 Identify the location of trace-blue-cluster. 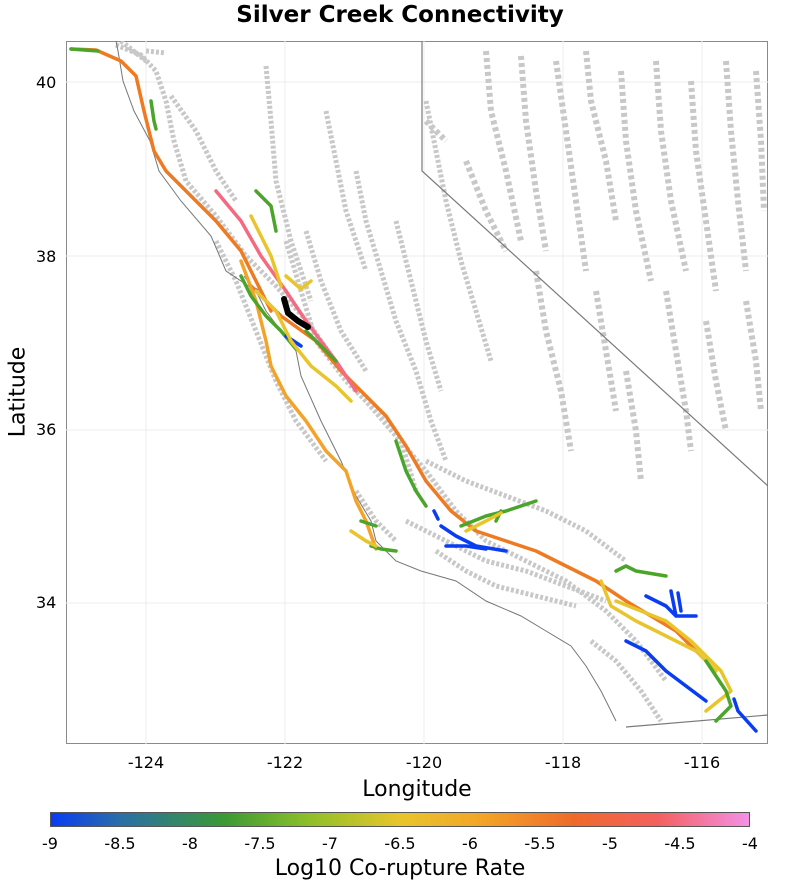
(671, 603).